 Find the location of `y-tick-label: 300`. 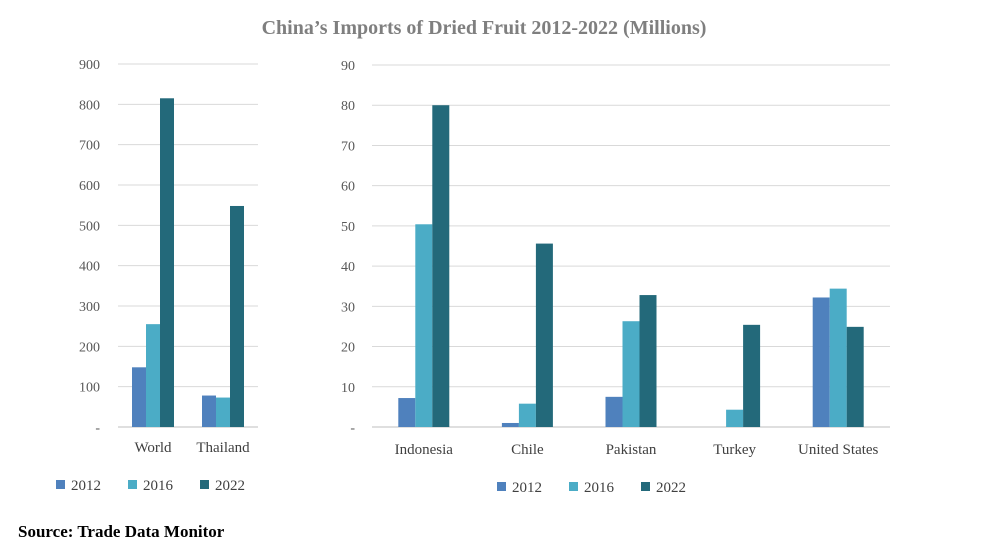

y-tick-label: 300 is located at coordinates (89, 307).